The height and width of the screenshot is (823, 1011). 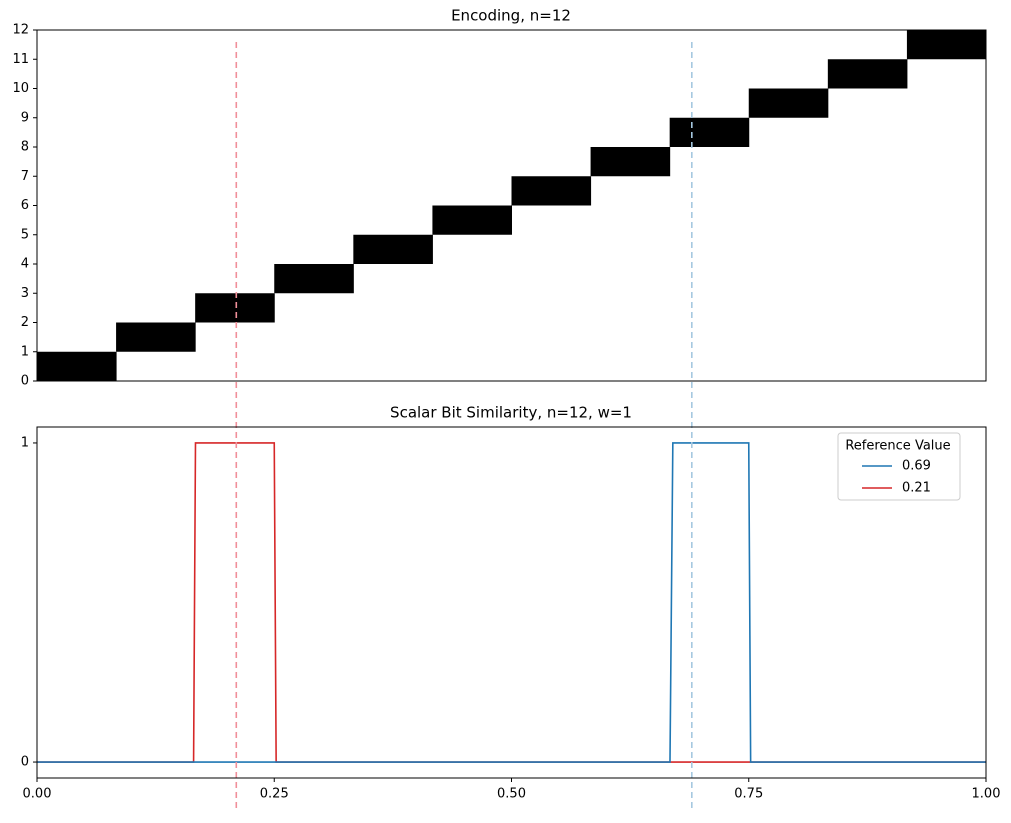 What do you see at coordinates (916, 488) in the screenshot?
I see `legend-label: 0.21` at bounding box center [916, 488].